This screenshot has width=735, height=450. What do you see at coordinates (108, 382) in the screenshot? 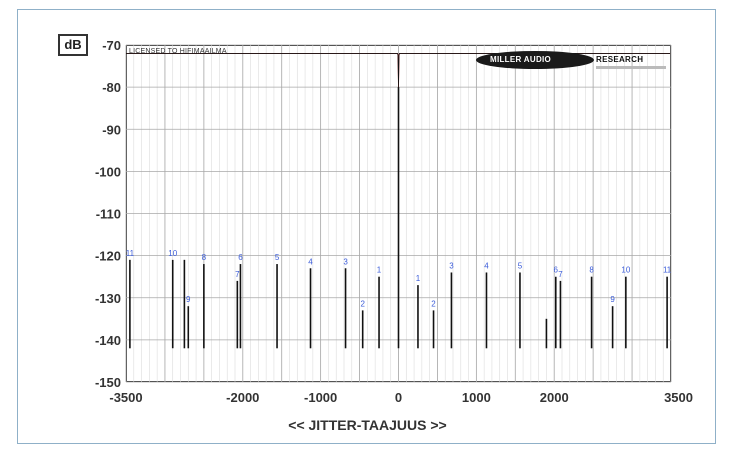
I see `y-tick-label: -150` at bounding box center [108, 382].